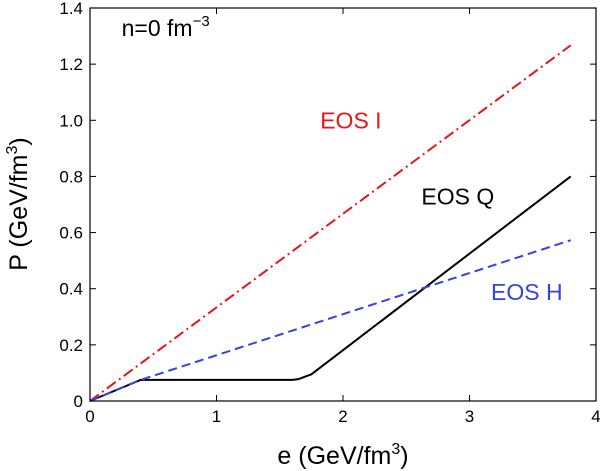 This screenshot has height=471, width=600. What do you see at coordinates (78, 401) in the screenshot?
I see `y-tick-label: 0` at bounding box center [78, 401].